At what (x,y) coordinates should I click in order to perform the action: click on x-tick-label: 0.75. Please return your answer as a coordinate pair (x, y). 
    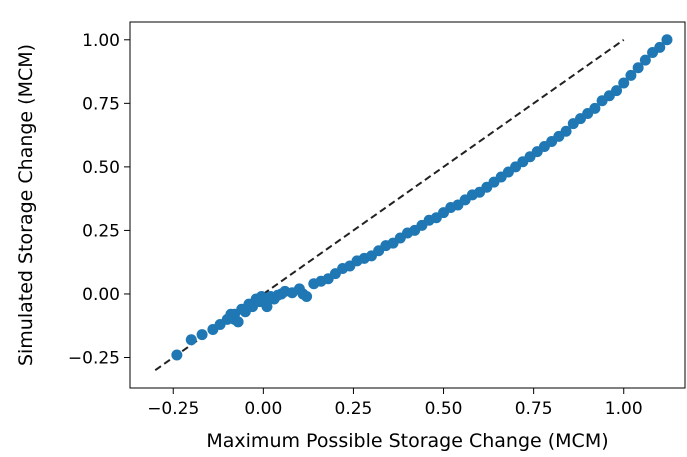
    Looking at the image, I should click on (534, 409).